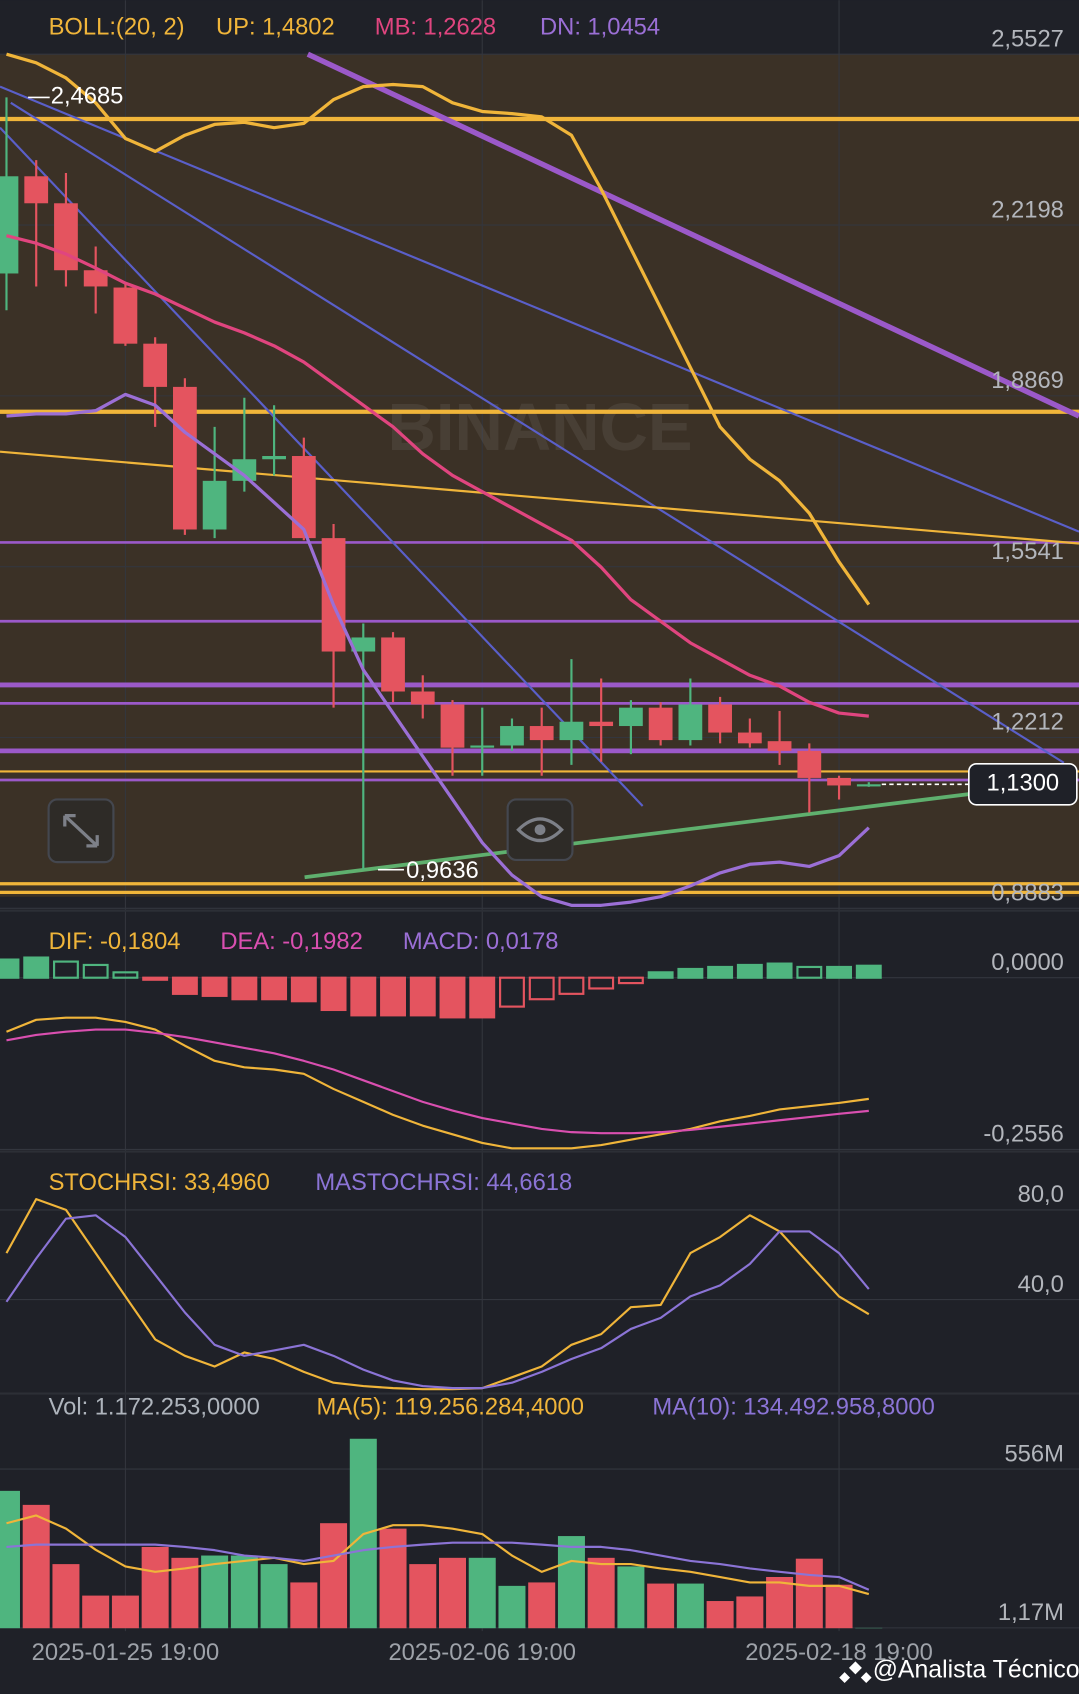  I want to click on y-tick-label: 2,2198, so click(1027, 209).